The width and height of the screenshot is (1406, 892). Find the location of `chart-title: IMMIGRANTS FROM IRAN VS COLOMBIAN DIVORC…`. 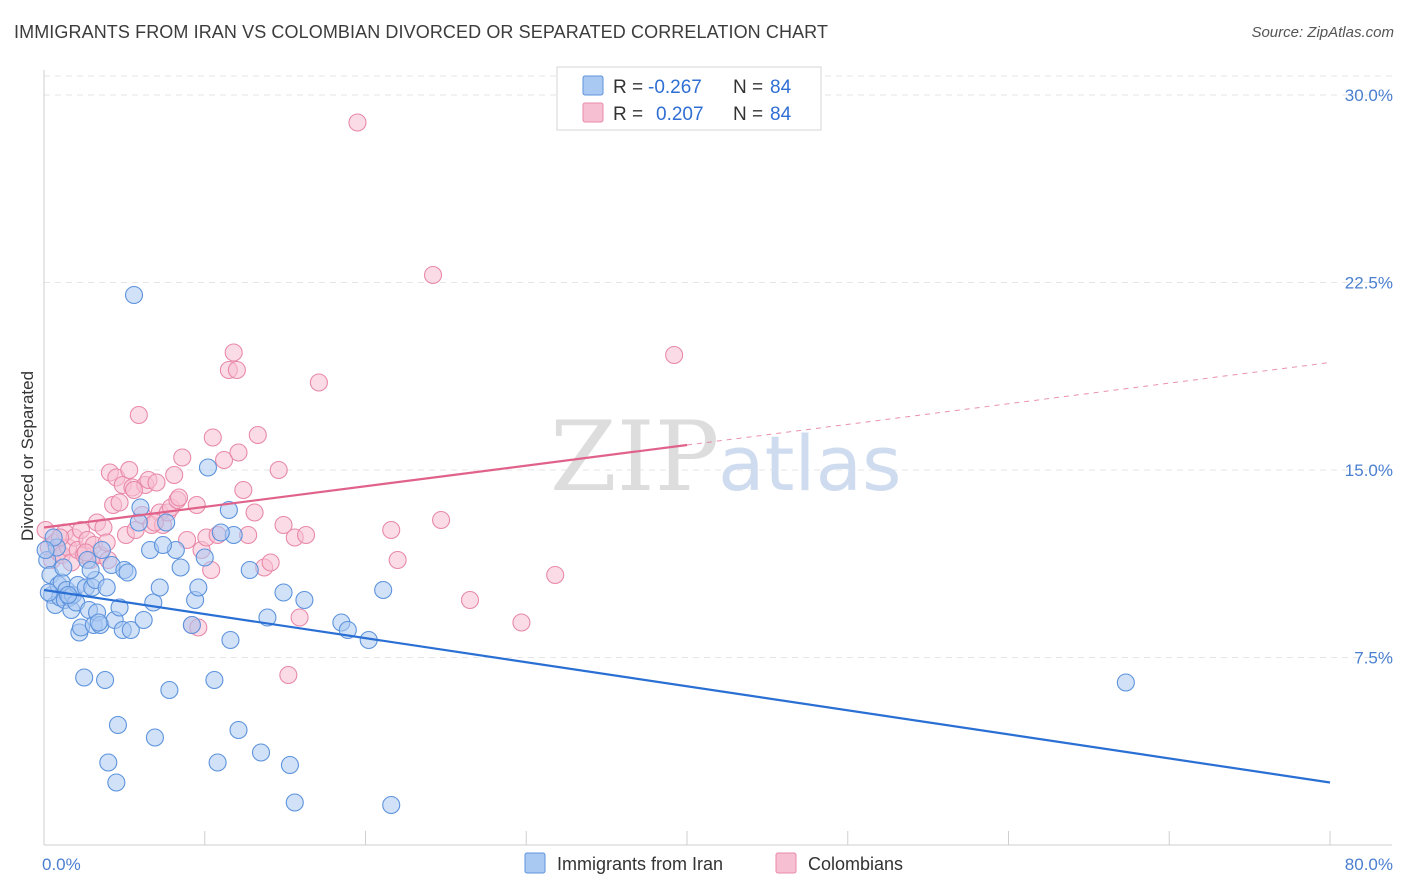

chart-title: IMMIGRANTS FROM IRAN VS COLOMBIAN DIVORC… is located at coordinates (421, 32).